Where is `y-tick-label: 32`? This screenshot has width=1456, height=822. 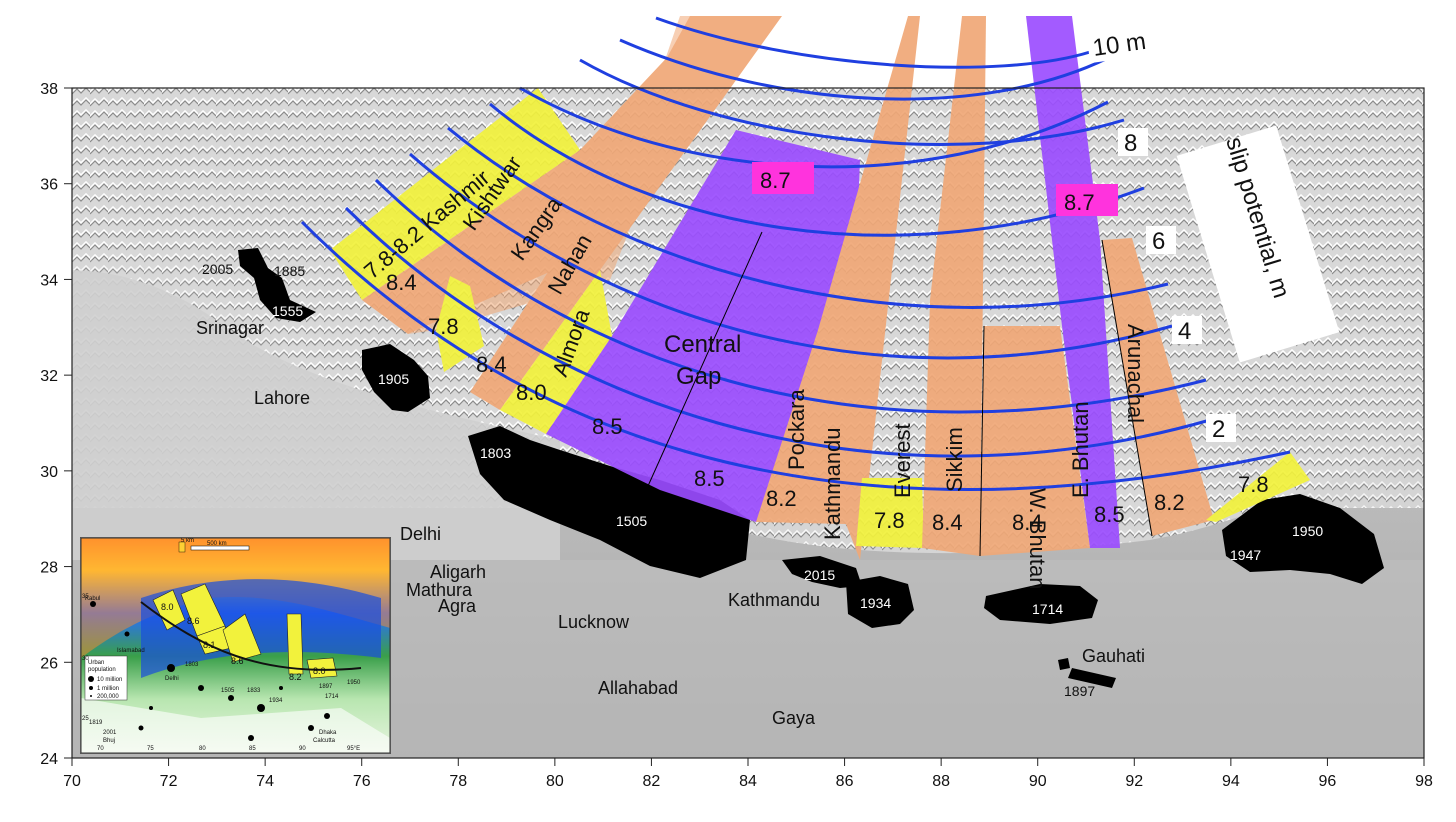 y-tick-label: 32 is located at coordinates (49, 376).